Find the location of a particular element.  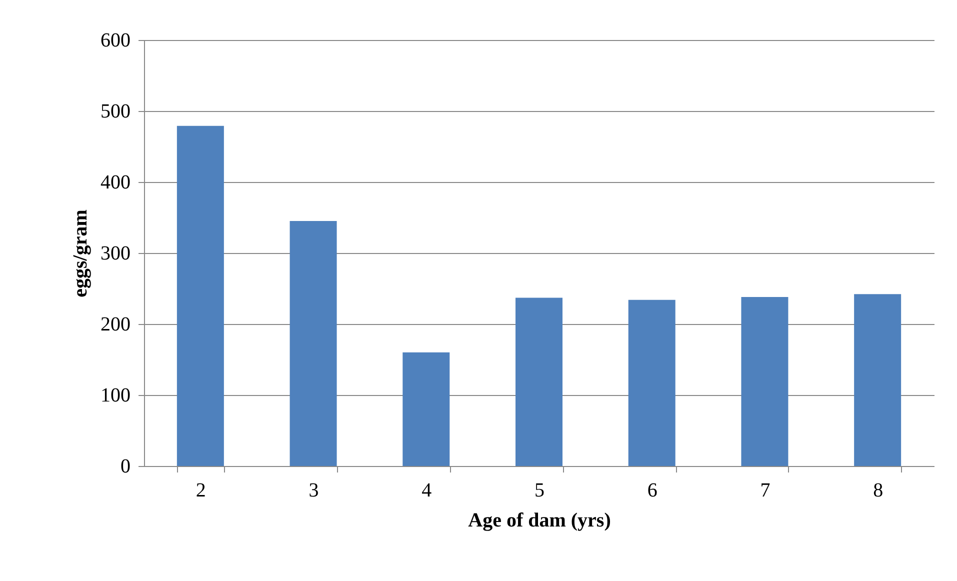

y-tick-label: 200 is located at coordinates (115, 325).